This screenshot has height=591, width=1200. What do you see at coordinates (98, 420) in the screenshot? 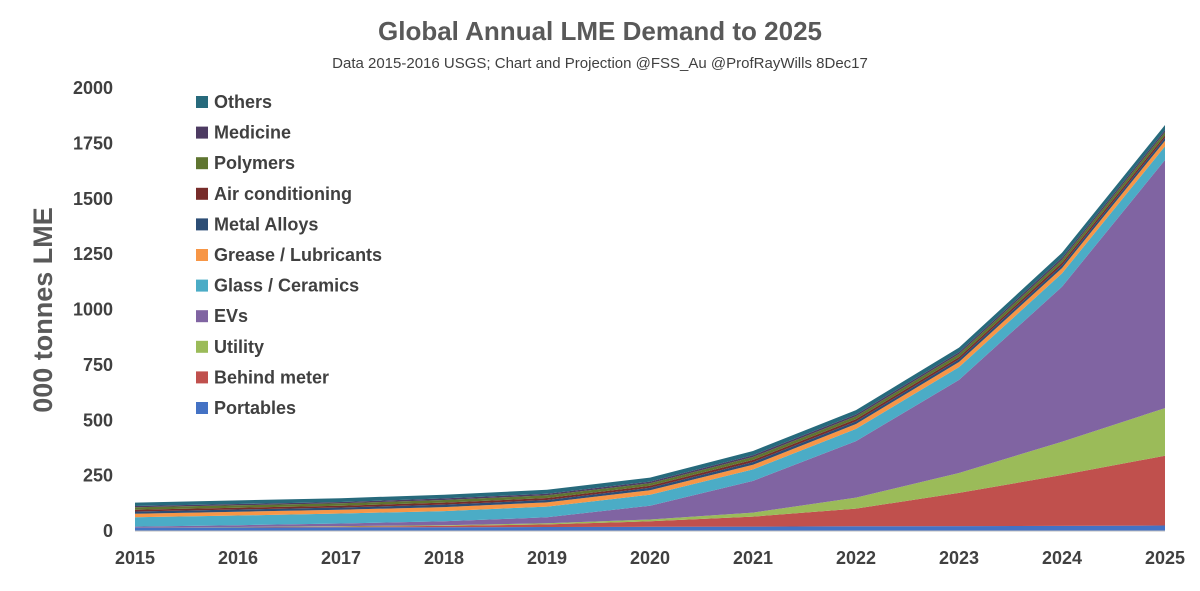
I see `y-tick-label: 500` at bounding box center [98, 420].